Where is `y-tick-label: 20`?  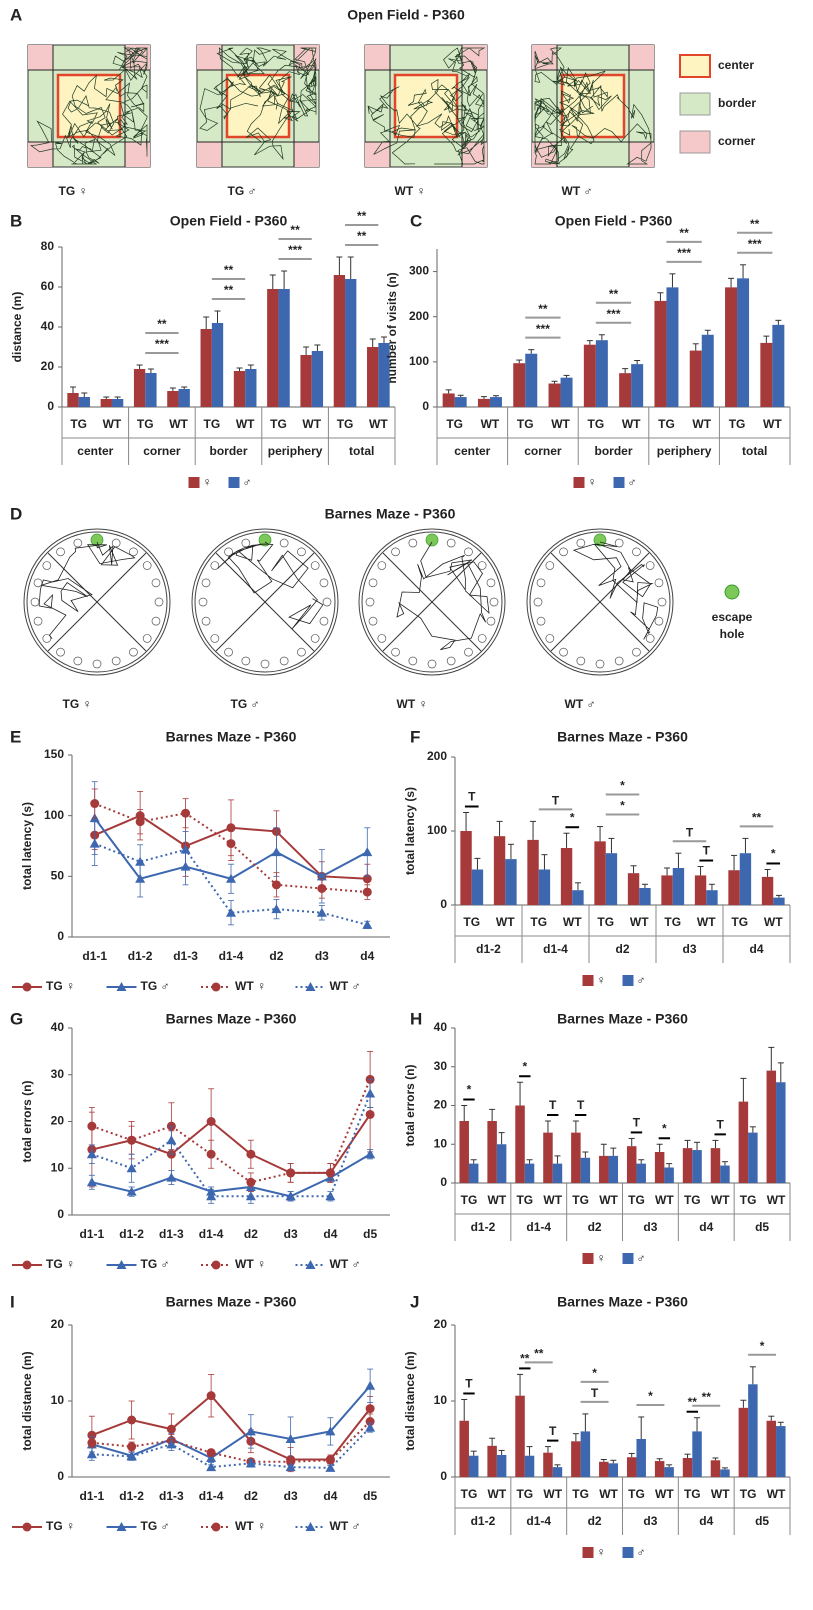
y-tick-label: 20 is located at coordinates (441, 1105).